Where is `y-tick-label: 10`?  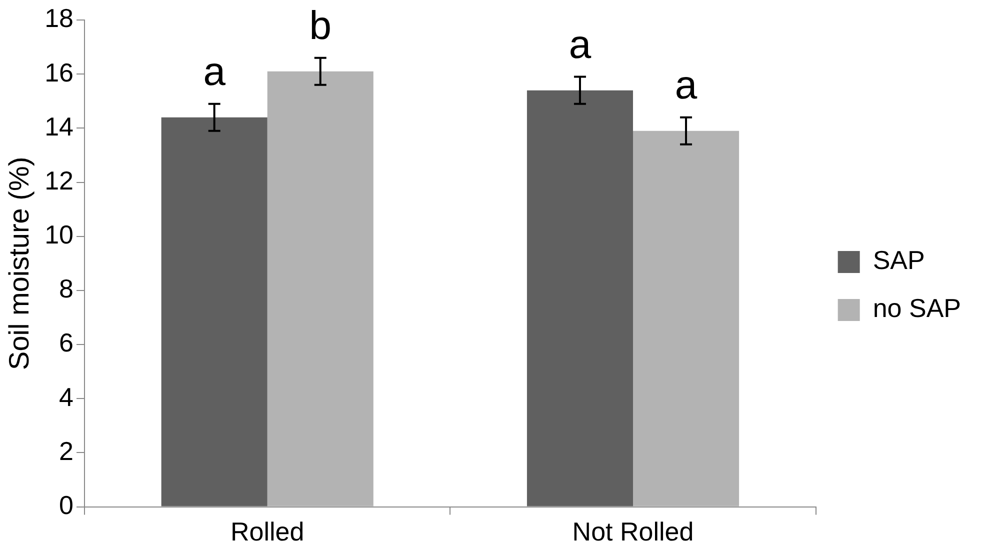 y-tick-label: 10 is located at coordinates (59, 235).